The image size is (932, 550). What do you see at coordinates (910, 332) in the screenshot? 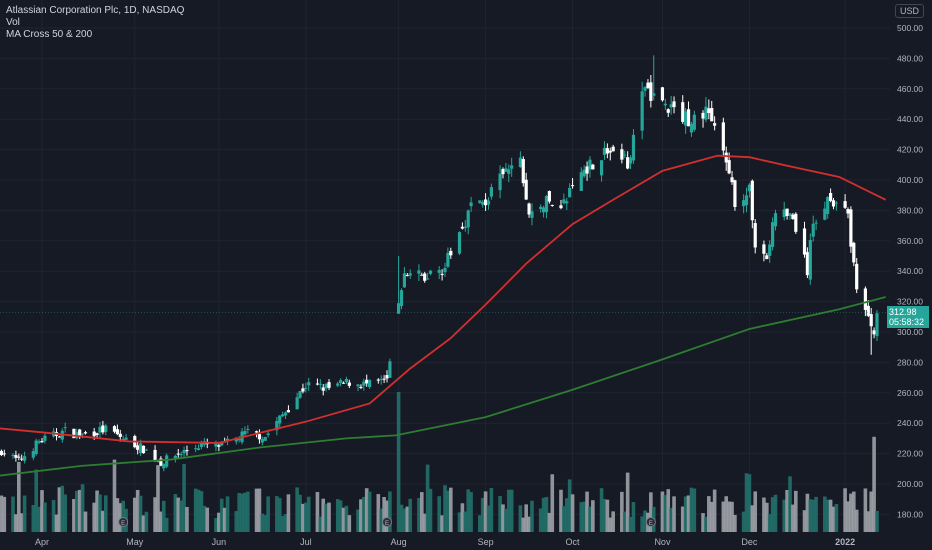
I see `price-tick-label: 300.00` at bounding box center [910, 332].